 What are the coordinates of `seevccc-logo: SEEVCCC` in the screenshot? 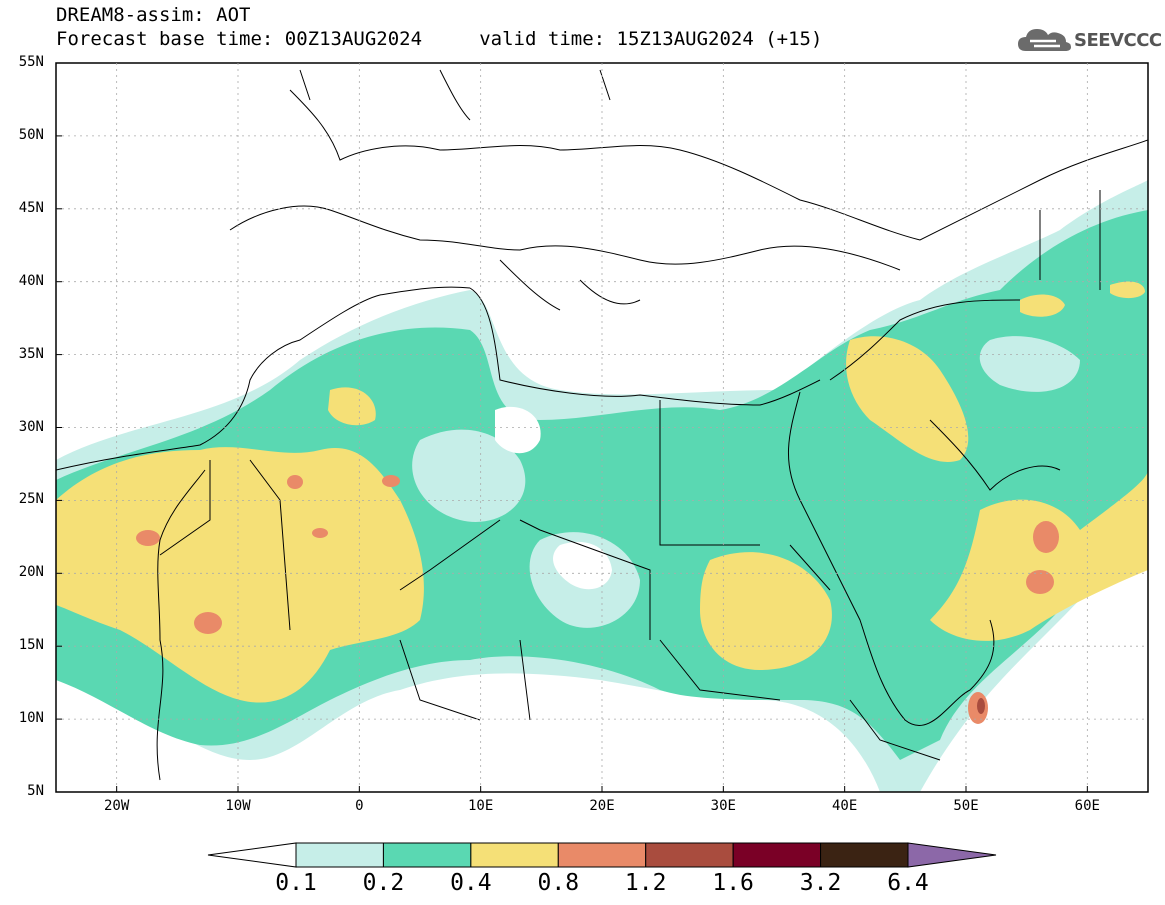 It's located at (1089, 40).